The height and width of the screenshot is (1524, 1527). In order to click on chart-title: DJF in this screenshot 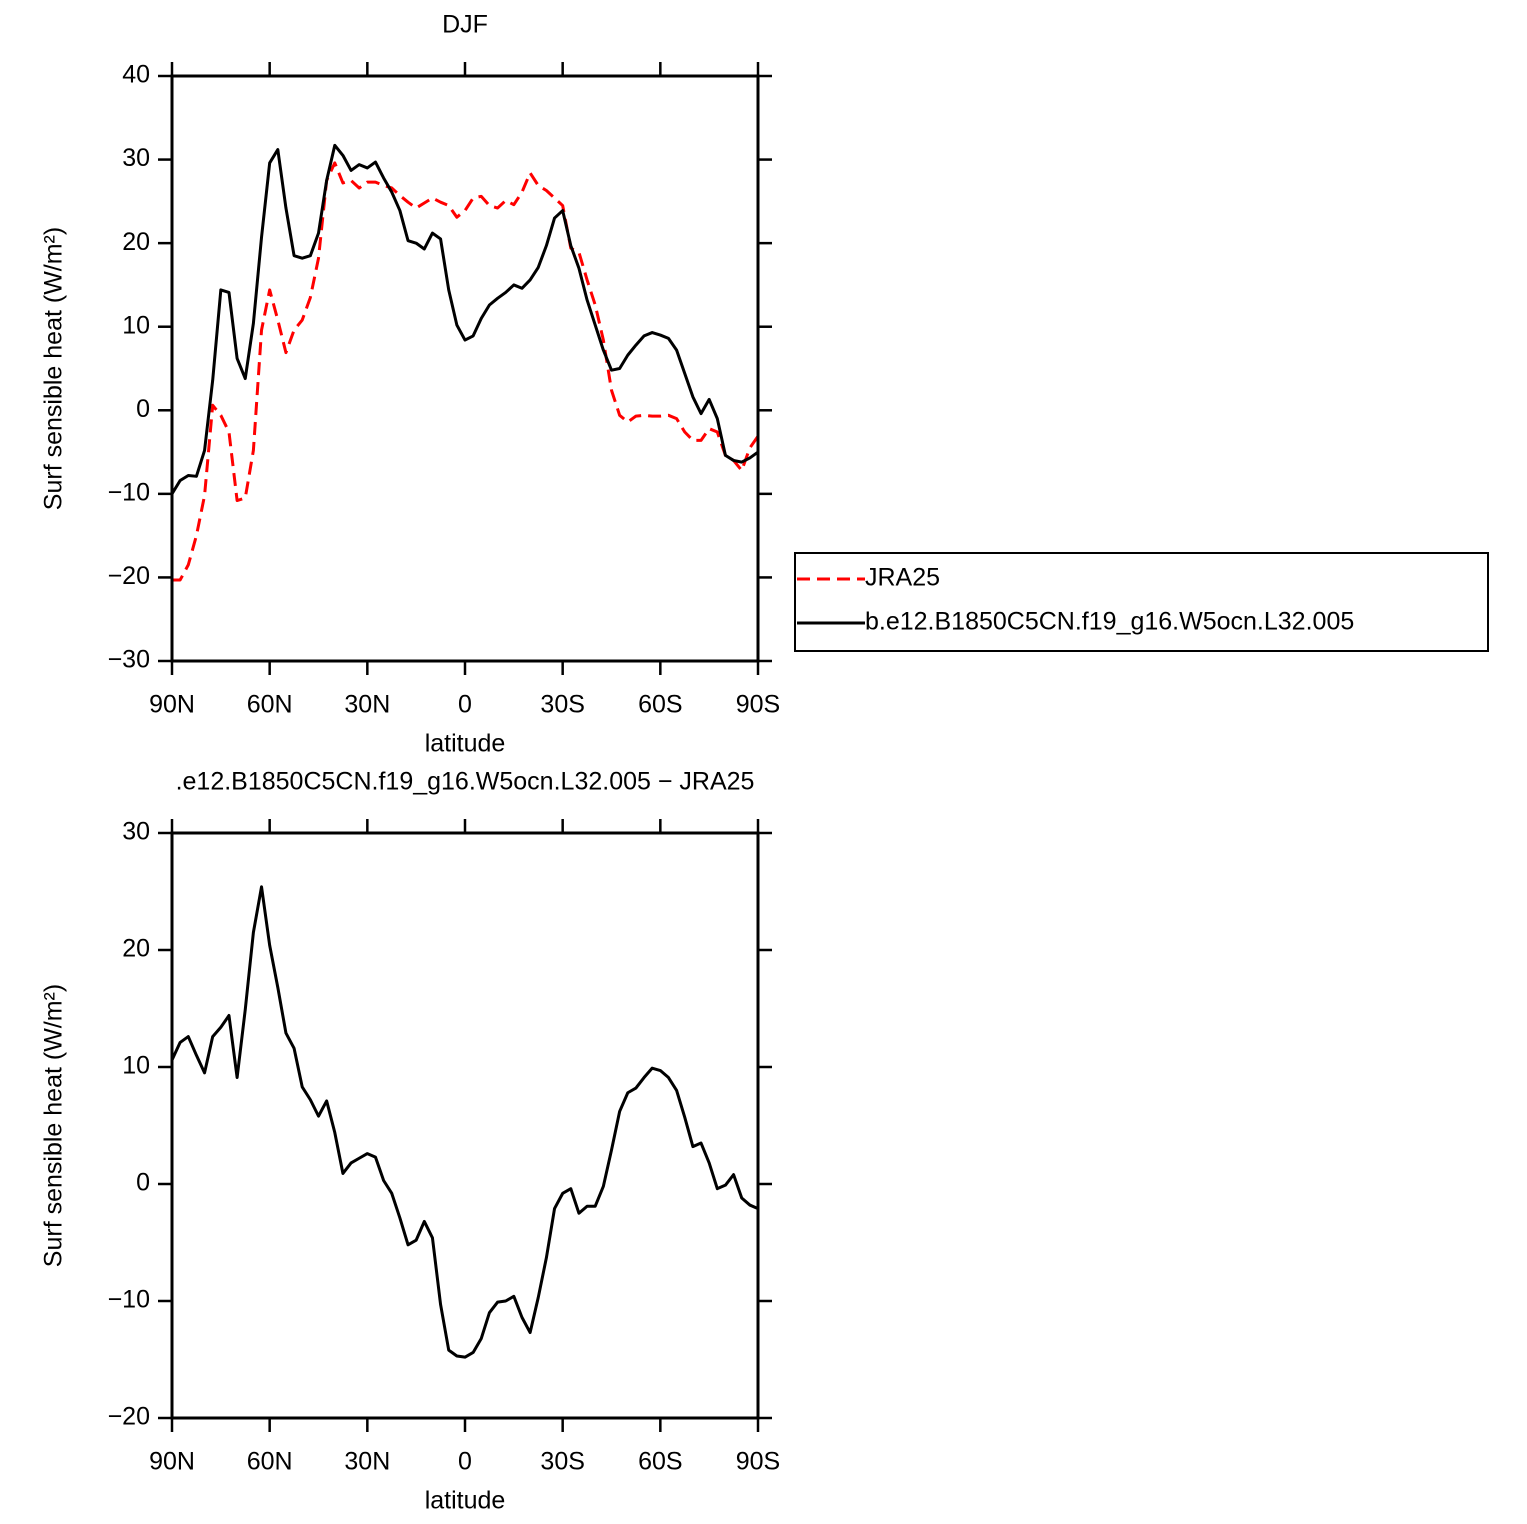, I will do `click(465, 25)`.